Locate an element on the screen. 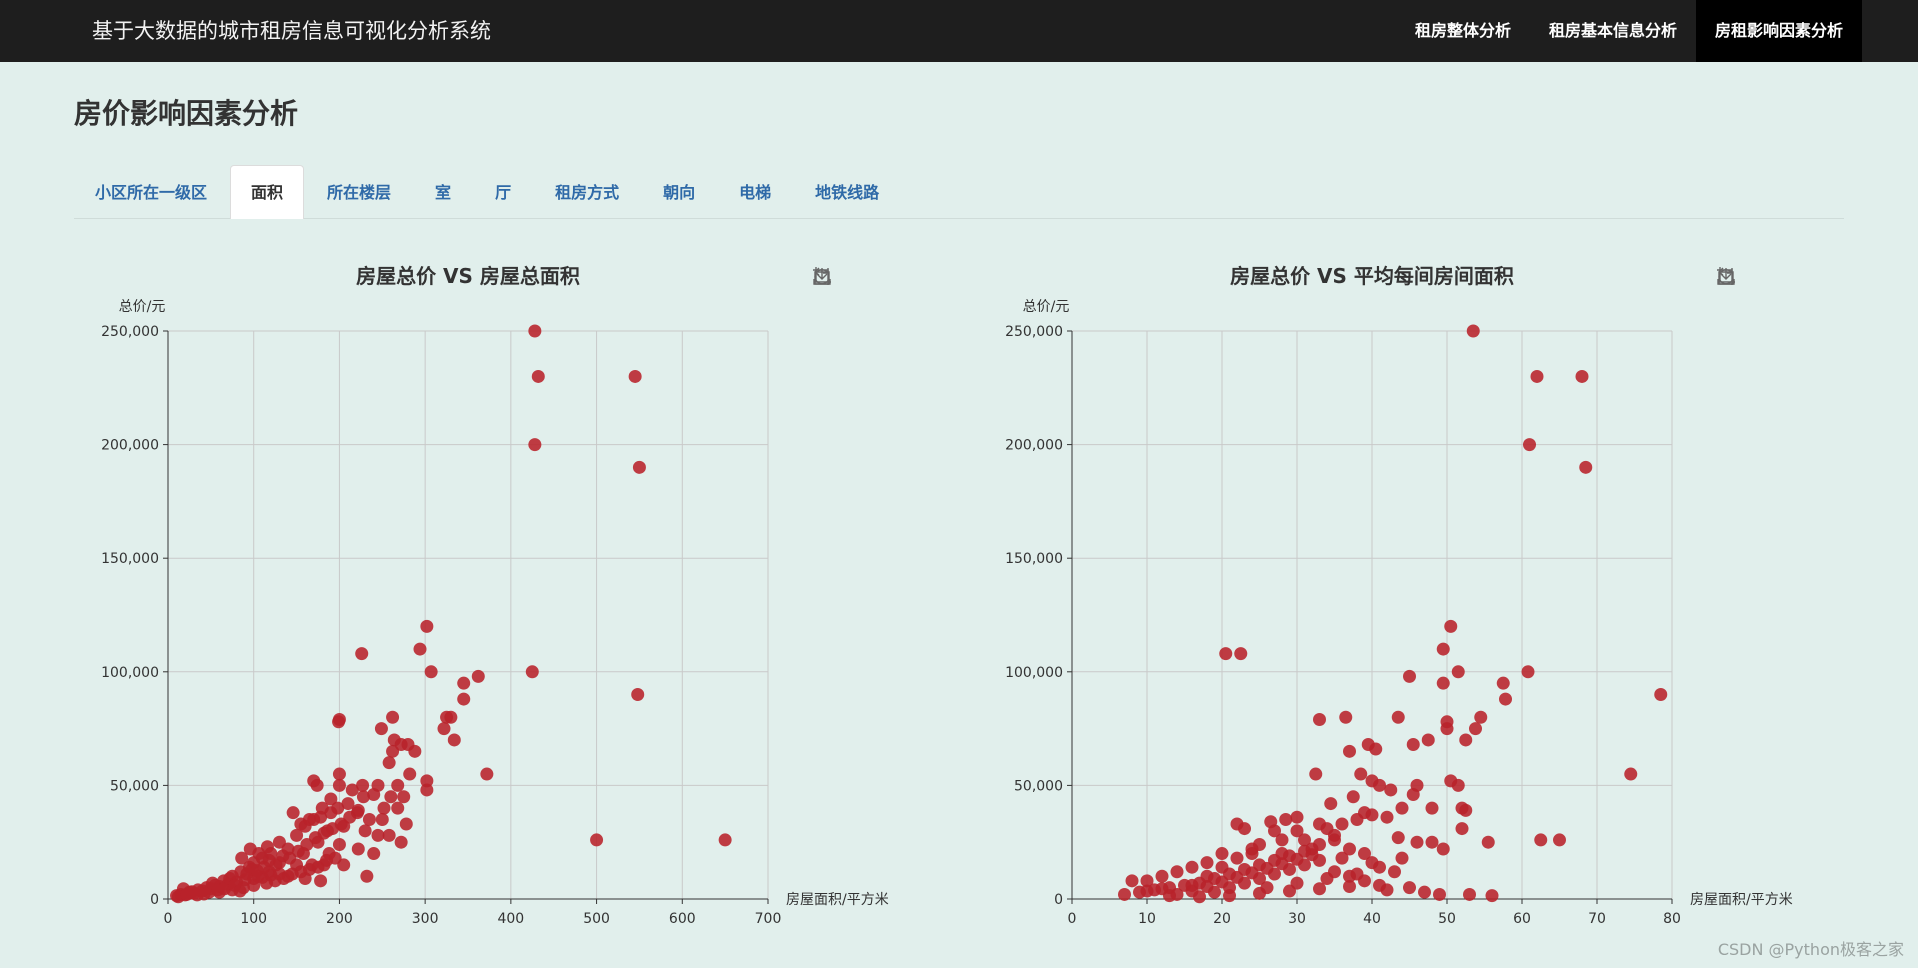 This screenshot has width=1918, height=968. x-tick-label: 100 is located at coordinates (253, 919).